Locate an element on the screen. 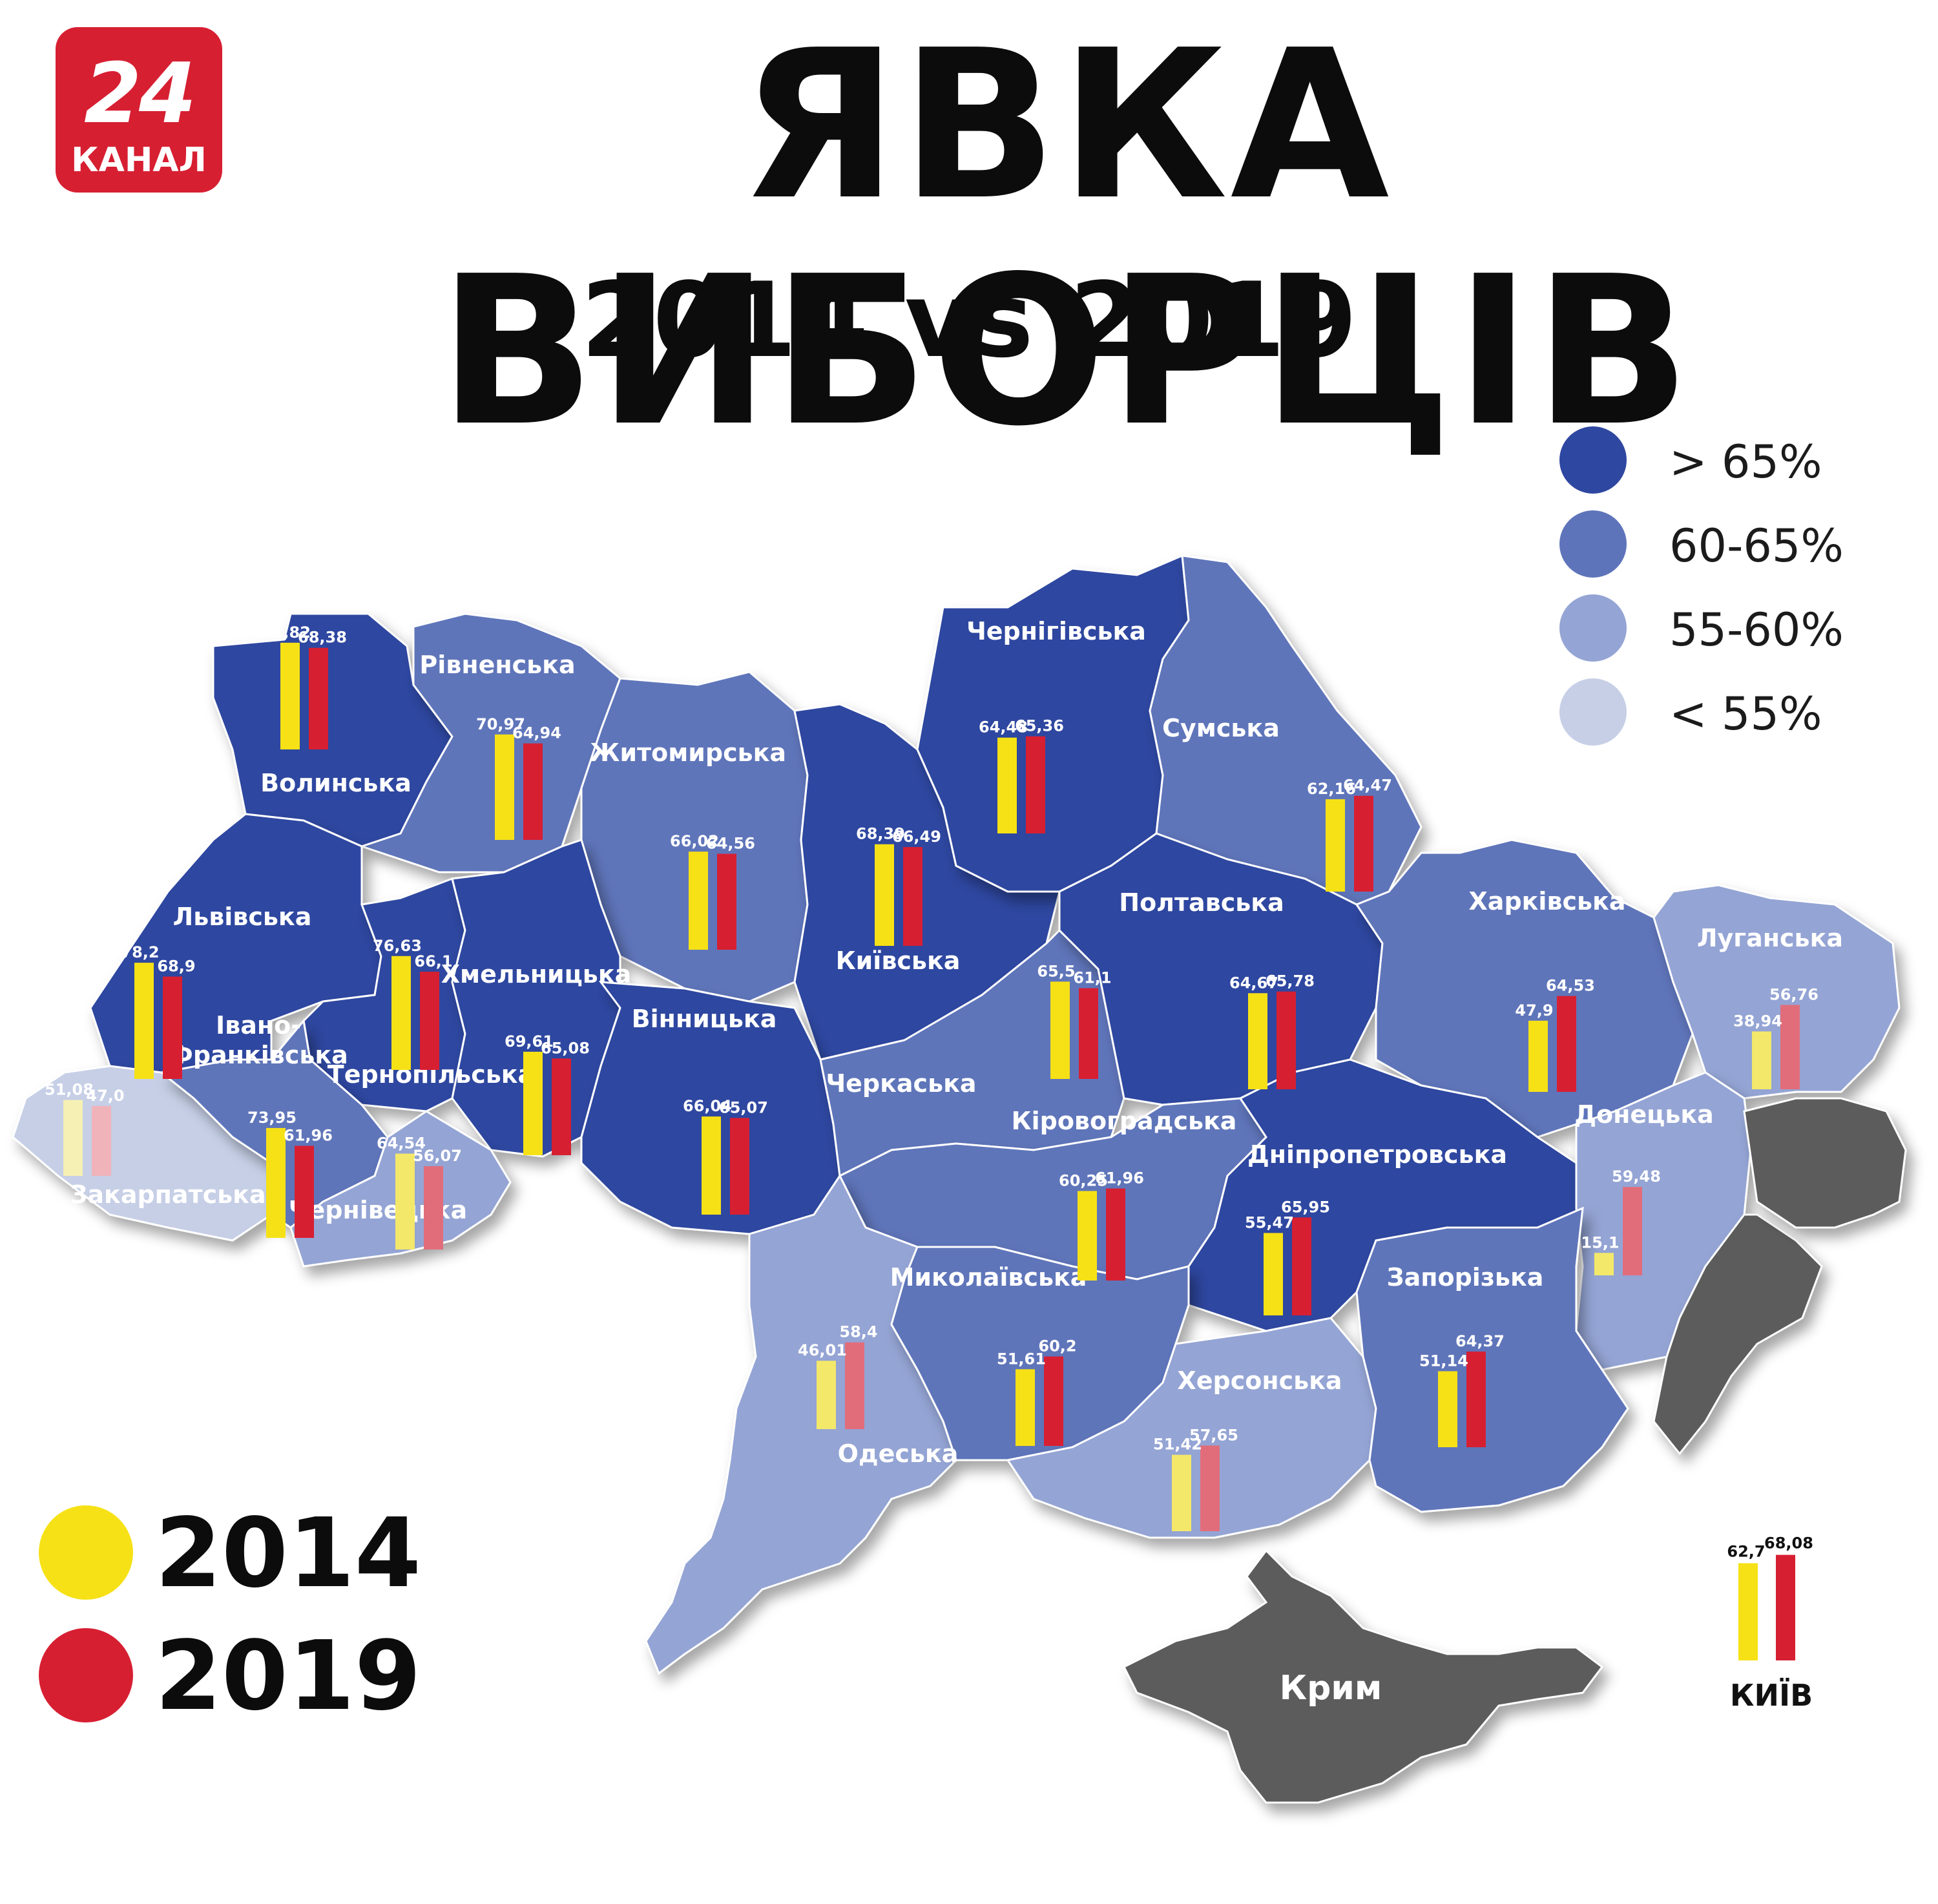 The image size is (1938, 1904). channel-24-logo: 24 КАНАЛ is located at coordinates (139, 110).